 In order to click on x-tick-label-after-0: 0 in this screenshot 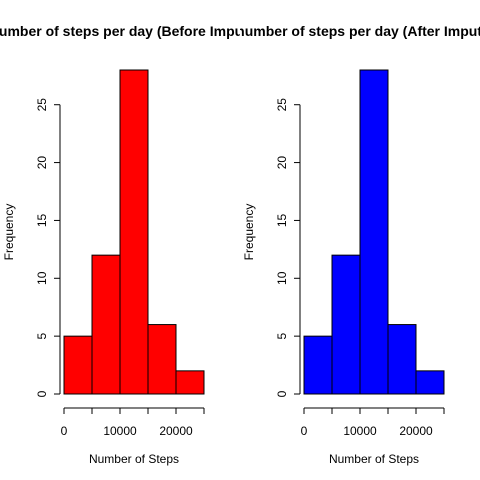, I will do `click(304, 431)`.